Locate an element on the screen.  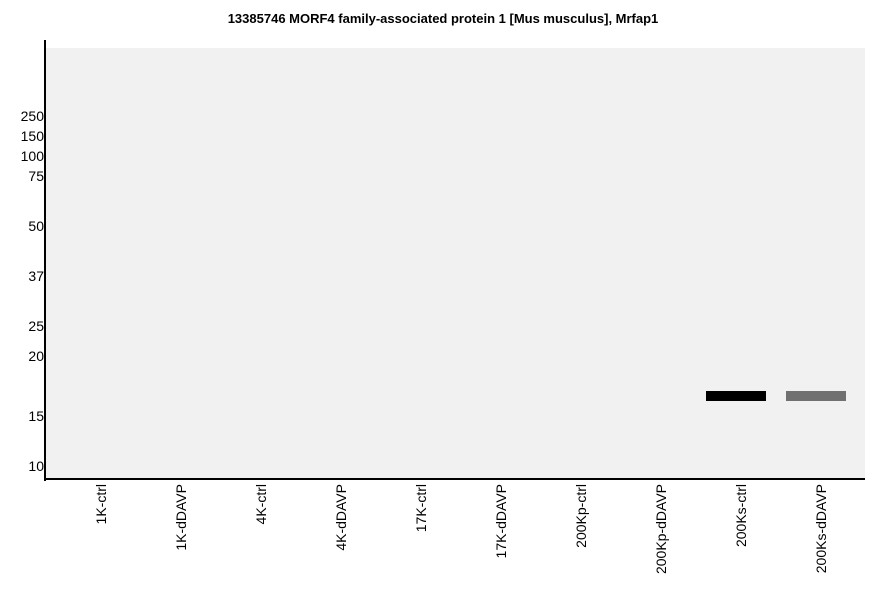
x-axis-line is located at coordinates (454, 479).